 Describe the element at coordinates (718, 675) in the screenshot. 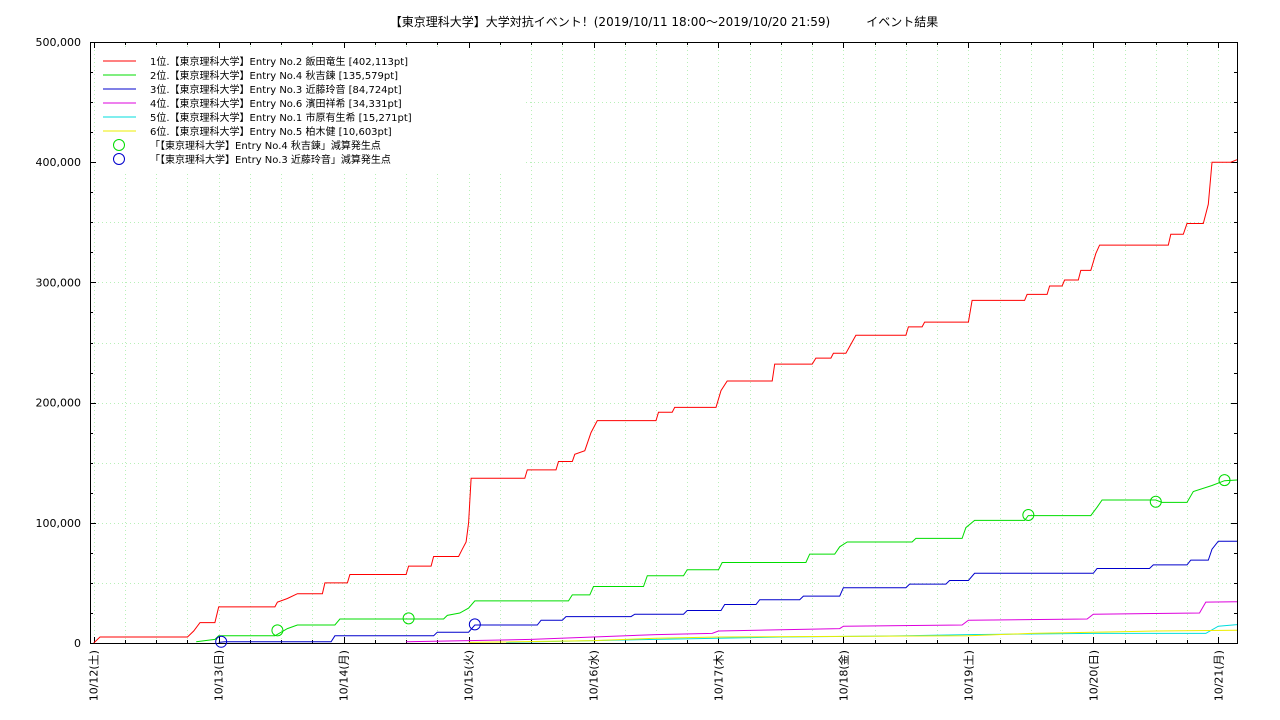

I see `x-tick-label: 10/17(木)` at that location.